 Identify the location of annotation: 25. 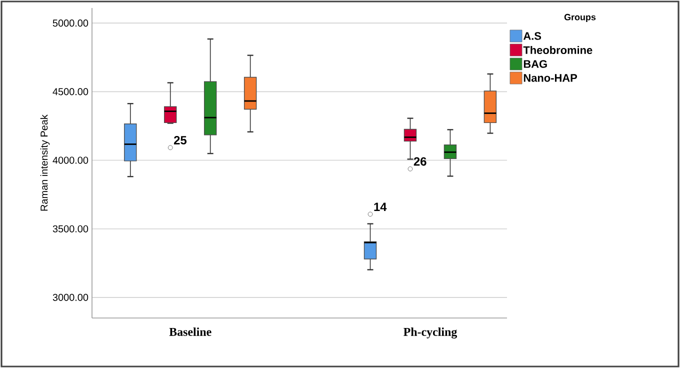
(180, 140).